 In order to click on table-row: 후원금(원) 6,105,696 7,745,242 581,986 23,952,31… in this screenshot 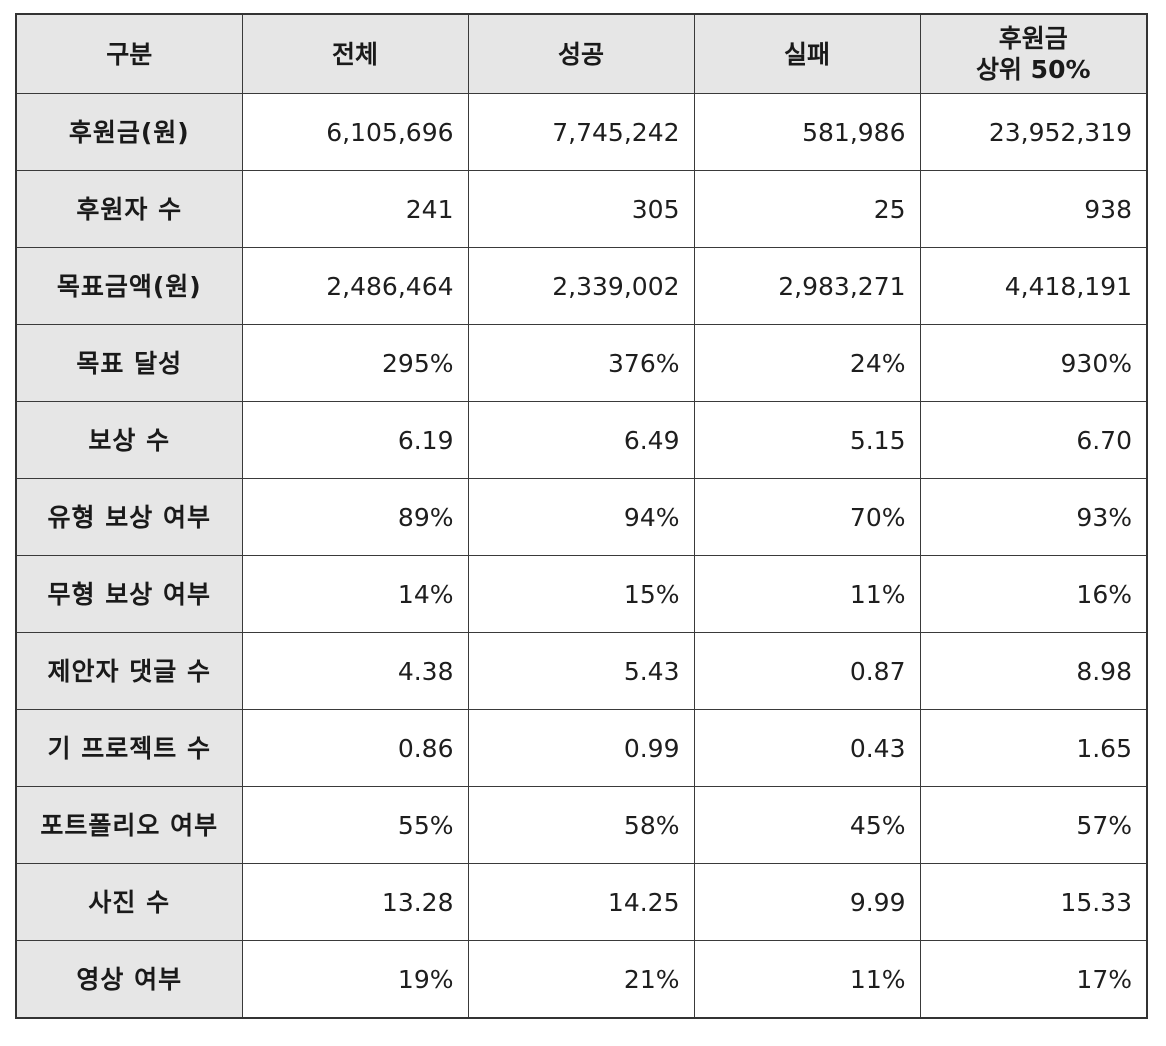, I will do `click(581, 132)`.